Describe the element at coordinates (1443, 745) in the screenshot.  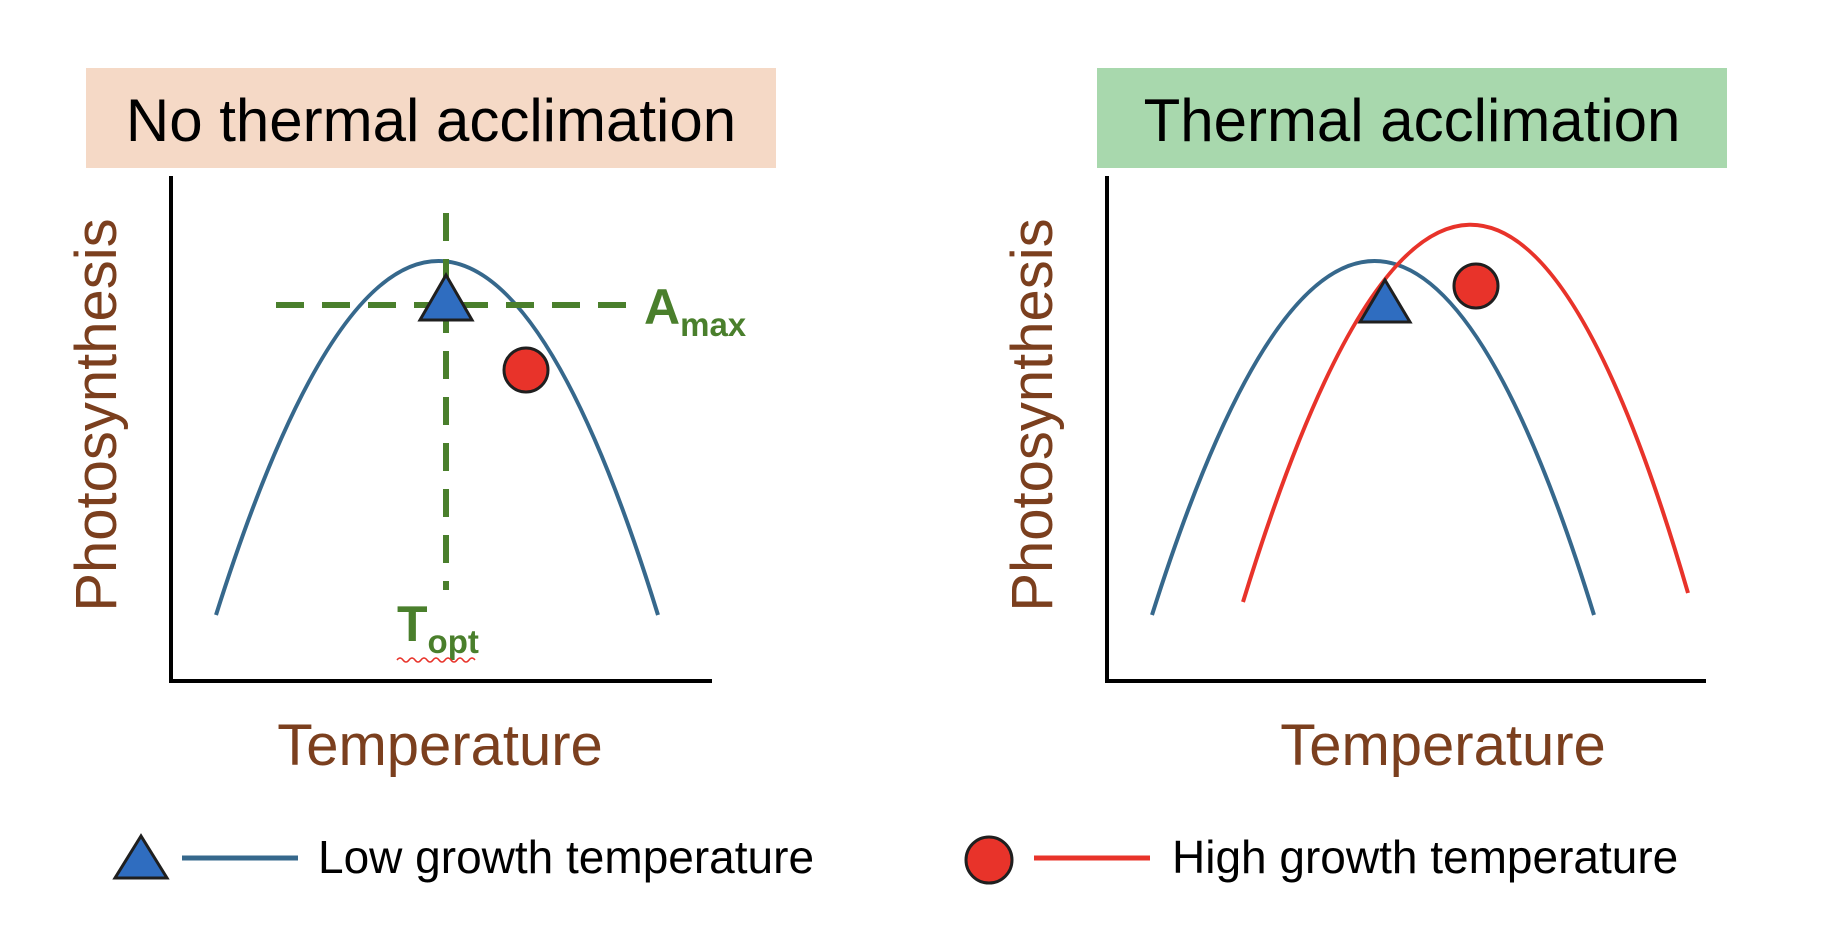
I see `right-x-axis-label: Temperature` at that location.